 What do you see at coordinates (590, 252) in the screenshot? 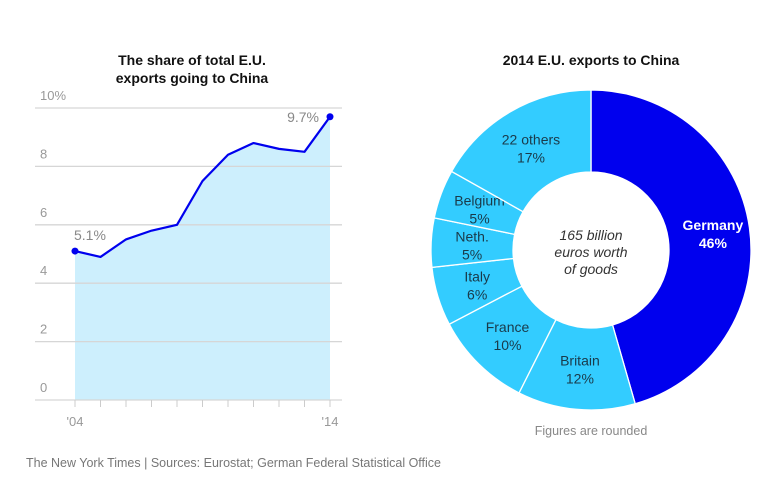
I see `donut-center-text: euros worth` at bounding box center [590, 252].